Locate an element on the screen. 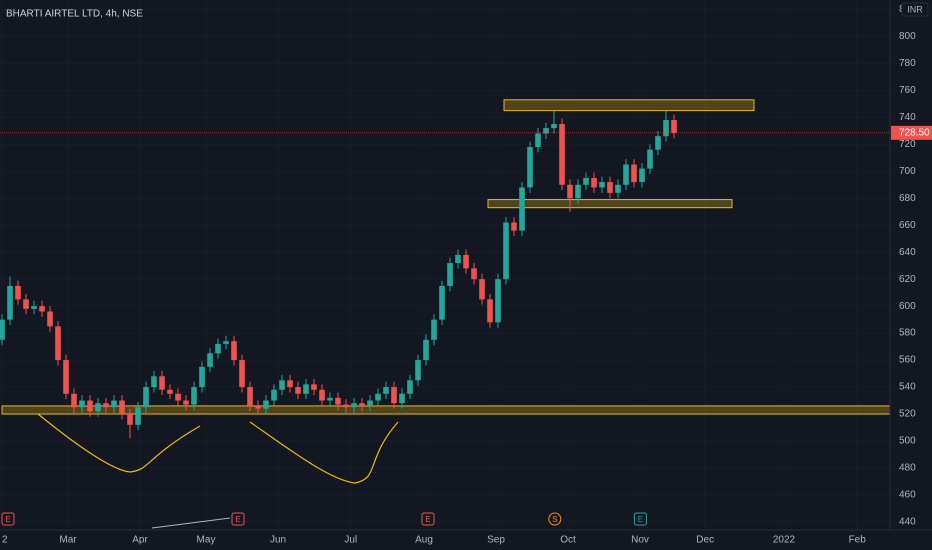 This screenshot has height=550, width=932. x-tick-label: Jul is located at coordinates (350, 540).